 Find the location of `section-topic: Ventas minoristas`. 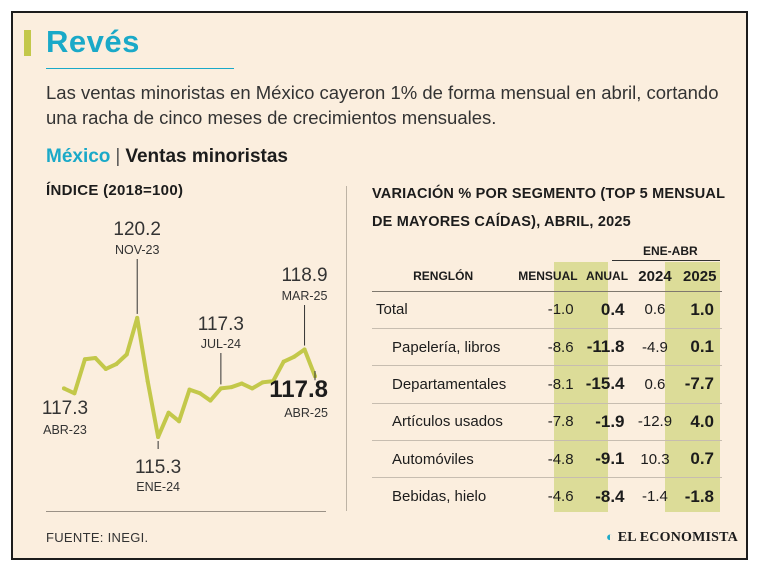

section-topic: Ventas minoristas is located at coordinates (206, 156).